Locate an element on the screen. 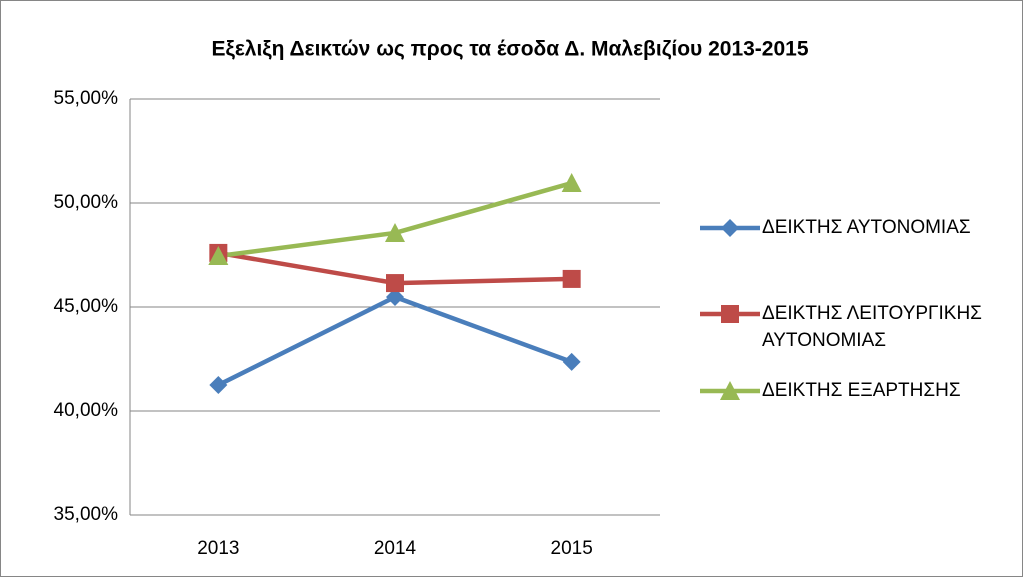 This screenshot has height=577, width=1023. legend-label: ΔΕΙΚΤΗΣ ΕΞΑΡΤΗΣΗΣ is located at coordinates (861, 390).